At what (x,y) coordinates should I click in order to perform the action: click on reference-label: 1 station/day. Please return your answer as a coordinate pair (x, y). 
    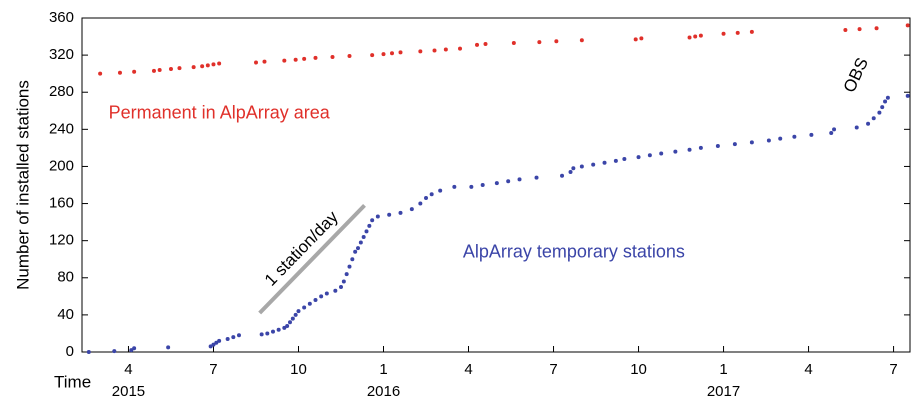
    Looking at the image, I should click on (301, 248).